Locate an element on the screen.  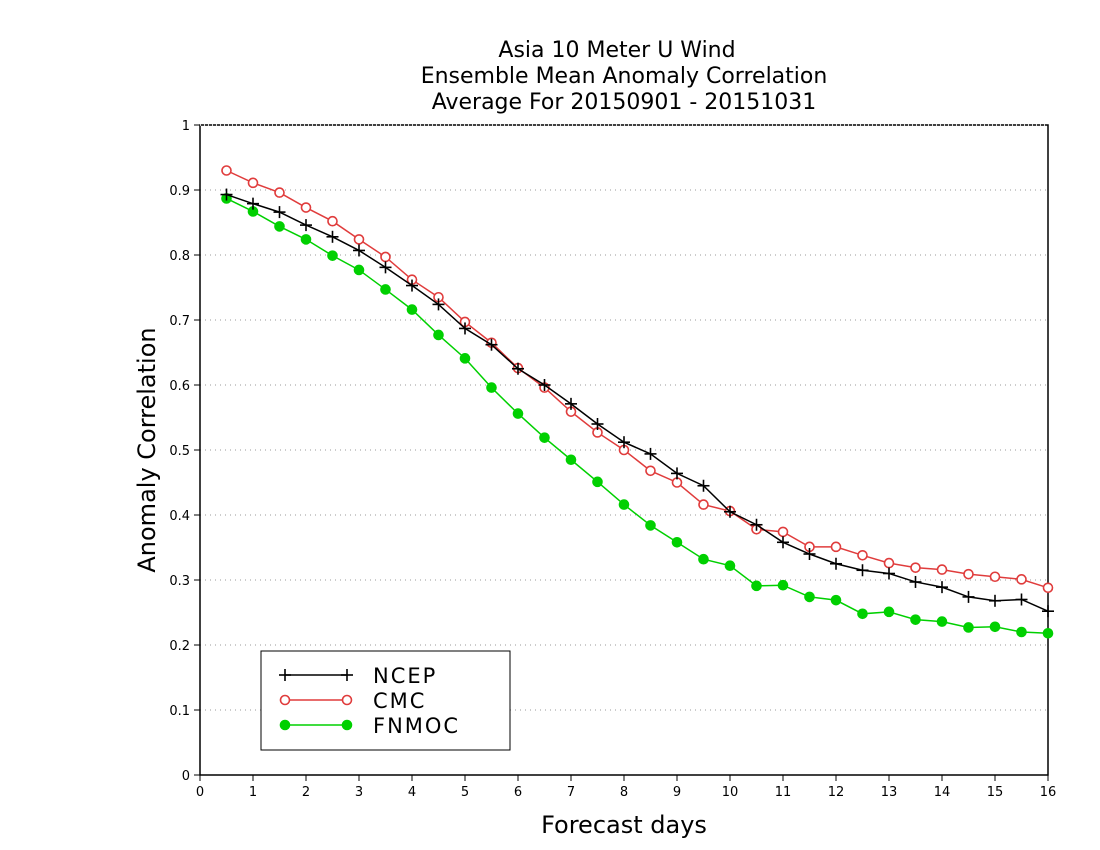
y-tick-label-6: 0.6 is located at coordinates (179, 386).